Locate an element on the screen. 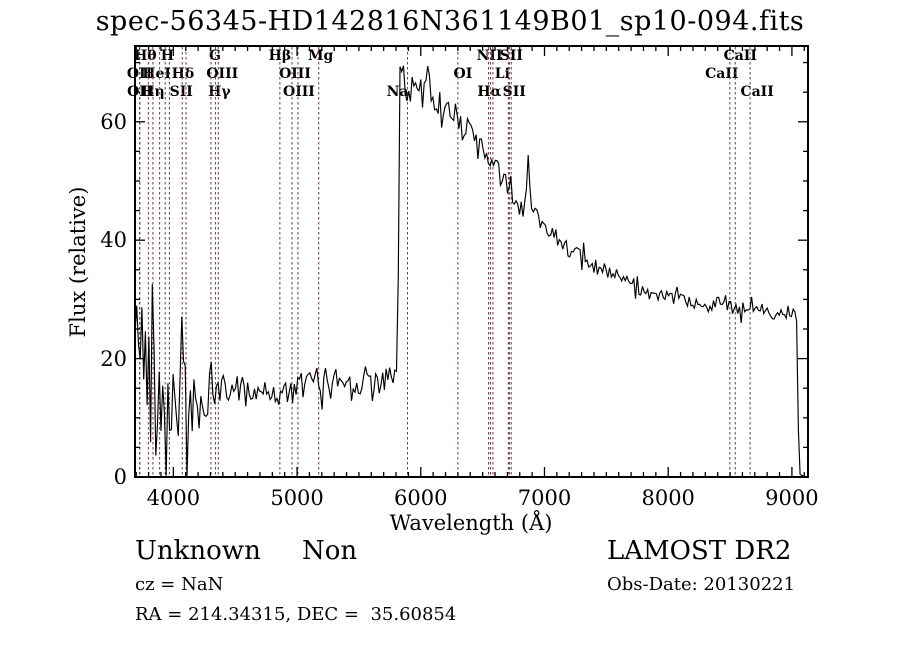 The width and height of the screenshot is (900, 649). x-tick-label: 6000 is located at coordinates (421, 498).